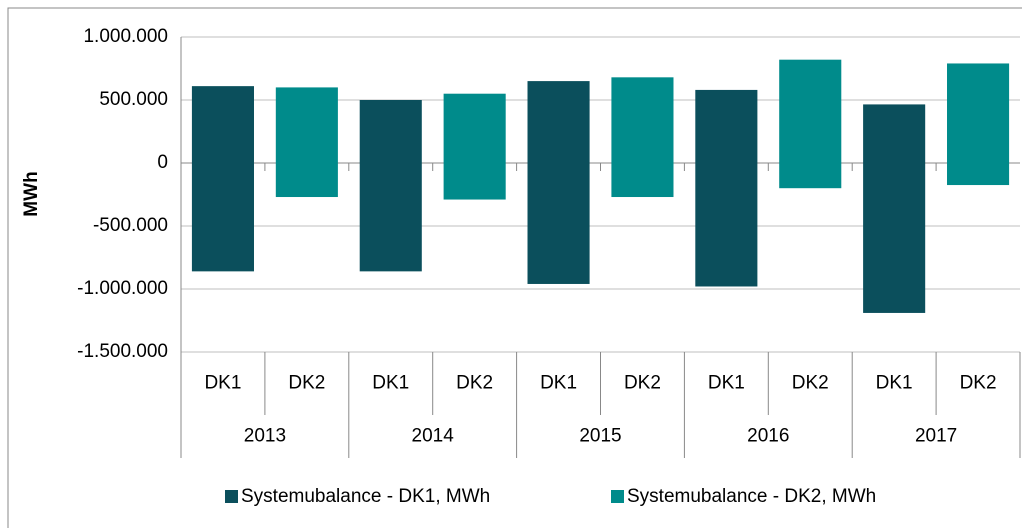 The image size is (1022, 528). Describe the element at coordinates (122, 288) in the screenshot. I see `y-tick-label: -1.000.000` at that location.